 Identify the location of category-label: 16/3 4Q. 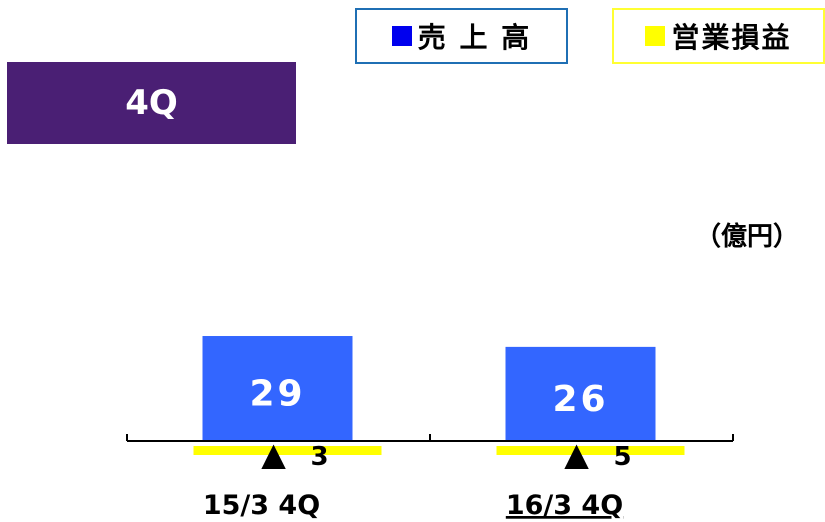
(564, 505).